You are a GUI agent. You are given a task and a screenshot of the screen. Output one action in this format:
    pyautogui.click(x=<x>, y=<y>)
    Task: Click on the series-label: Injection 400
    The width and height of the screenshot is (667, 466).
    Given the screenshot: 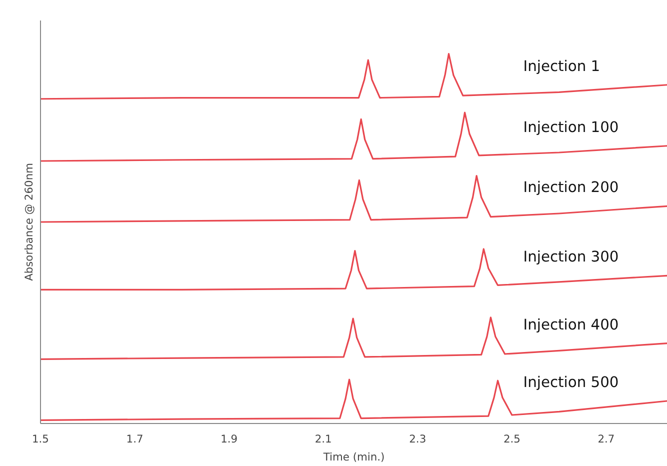 What is the action you would take?
    pyautogui.click(x=571, y=325)
    